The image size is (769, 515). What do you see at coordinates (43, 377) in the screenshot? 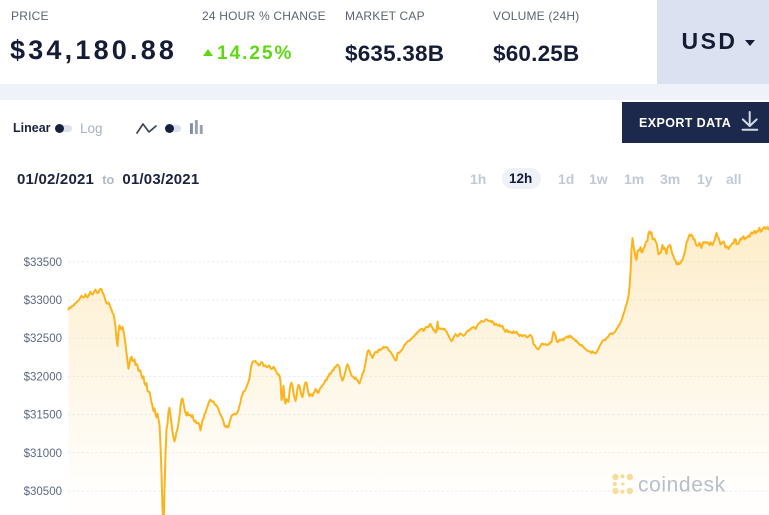
I see `svg-text: $32000` at bounding box center [43, 377].